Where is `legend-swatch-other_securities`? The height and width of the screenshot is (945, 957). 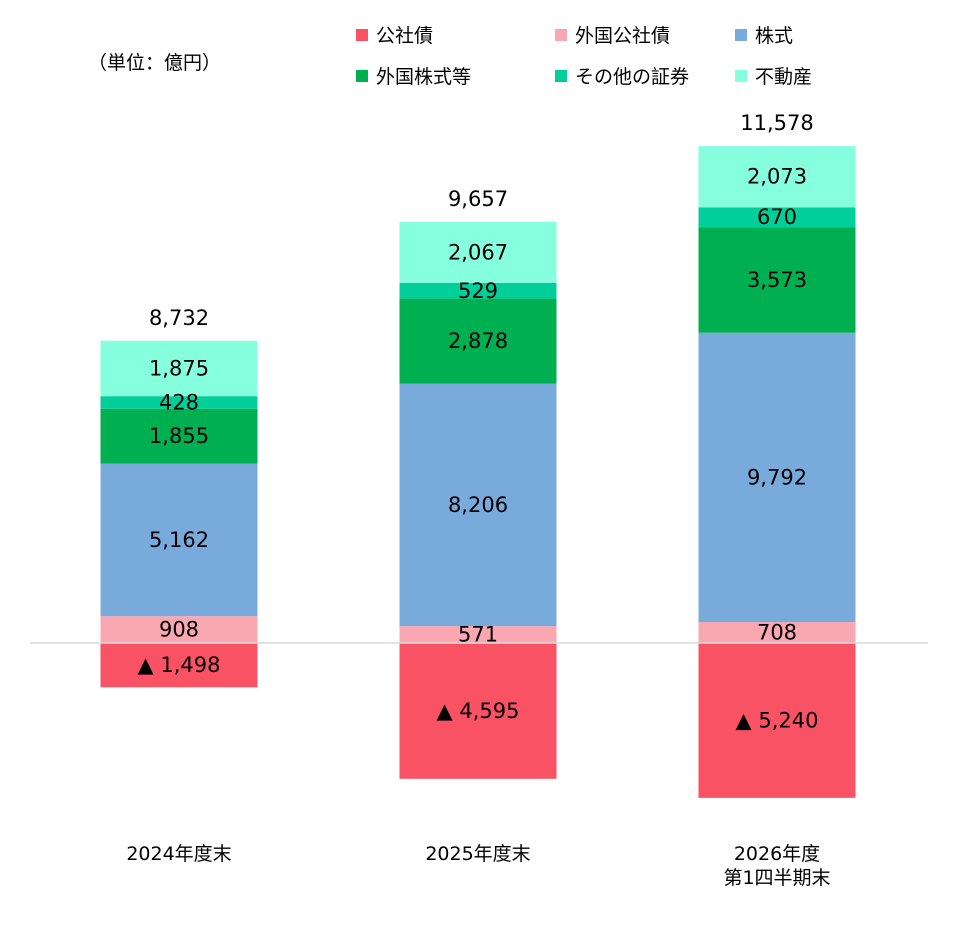
legend-swatch-other_securities is located at coordinates (561, 76).